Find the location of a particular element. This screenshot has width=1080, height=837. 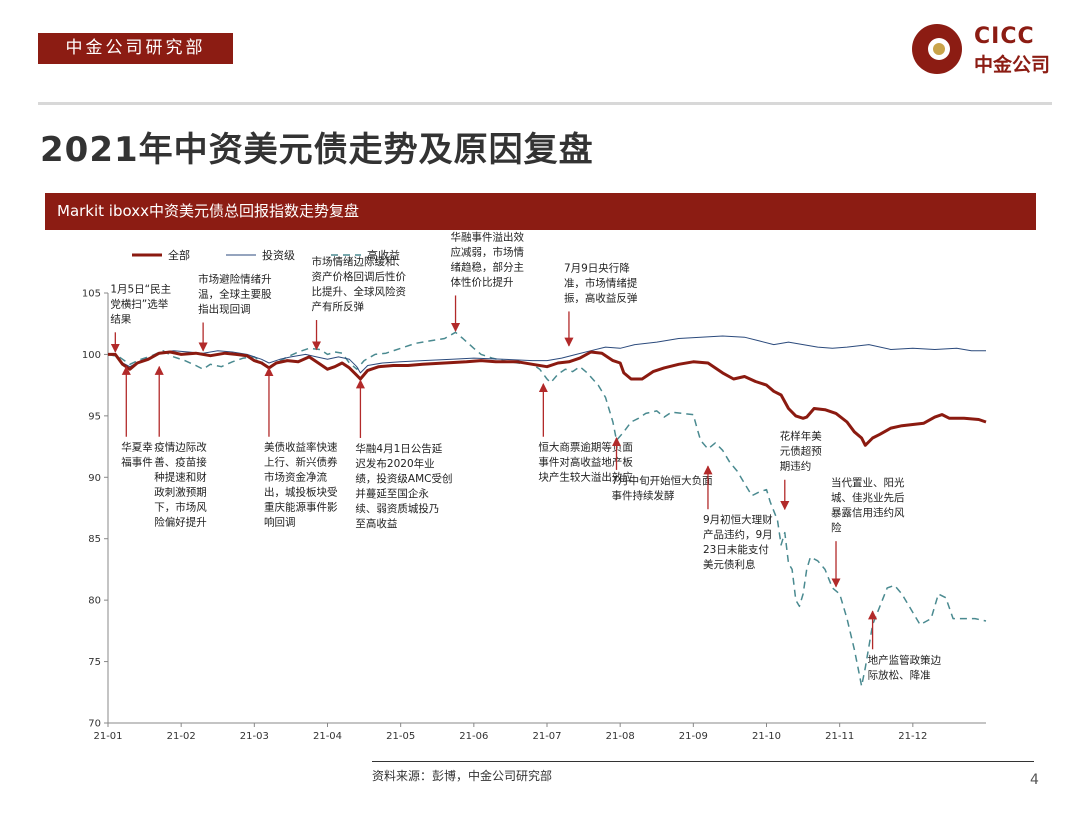

annotation-text-5: 市场情绪边际缓和、 is located at coordinates (359, 261).